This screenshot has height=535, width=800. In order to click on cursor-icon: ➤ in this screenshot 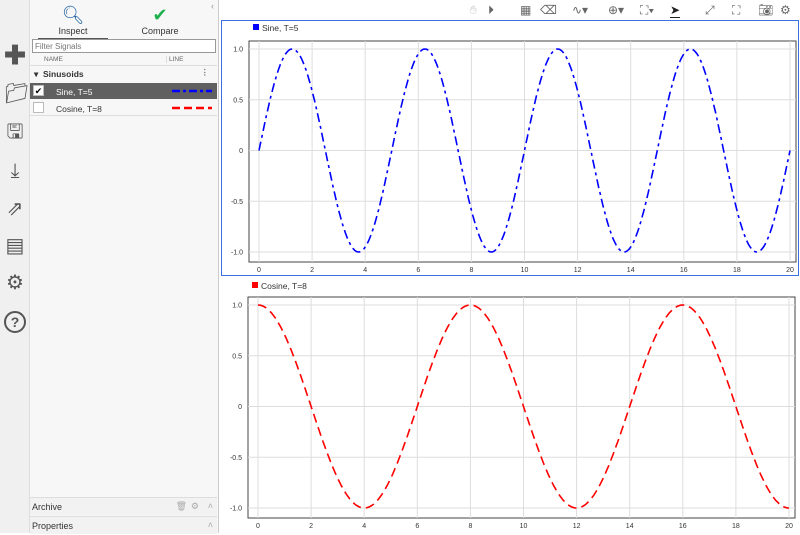, I will do `click(675, 10)`.